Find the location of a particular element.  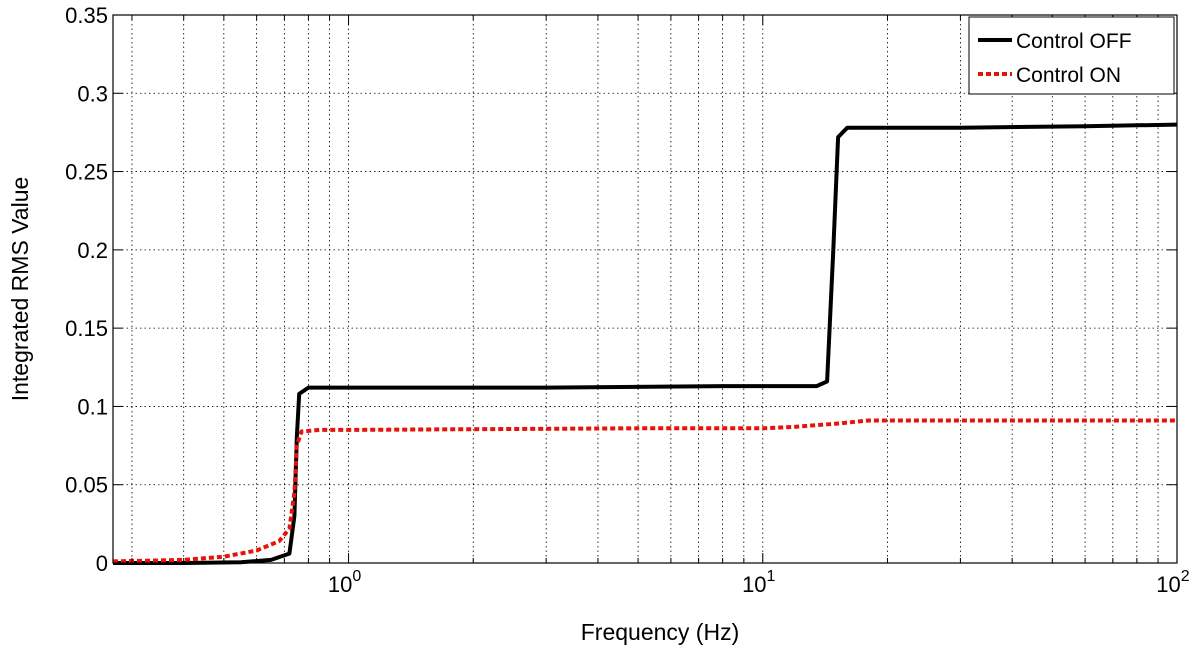

legend: Control OFF Control ON is located at coordinates (1071, 55).